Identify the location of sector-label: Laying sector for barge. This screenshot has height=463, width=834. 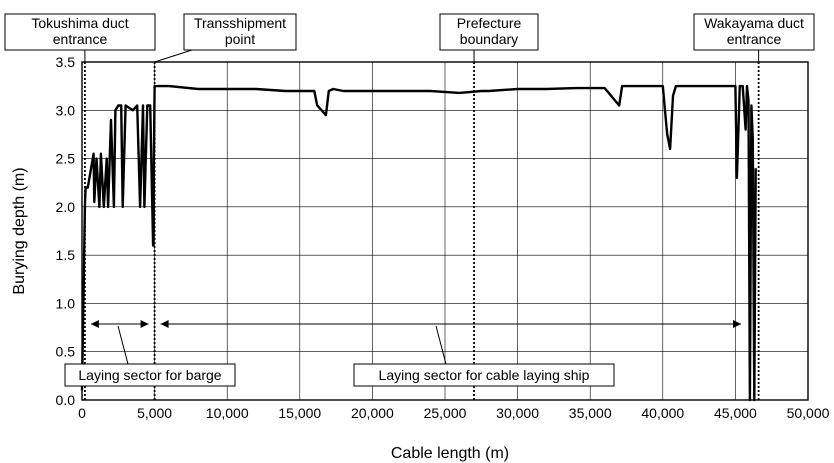
(149, 375).